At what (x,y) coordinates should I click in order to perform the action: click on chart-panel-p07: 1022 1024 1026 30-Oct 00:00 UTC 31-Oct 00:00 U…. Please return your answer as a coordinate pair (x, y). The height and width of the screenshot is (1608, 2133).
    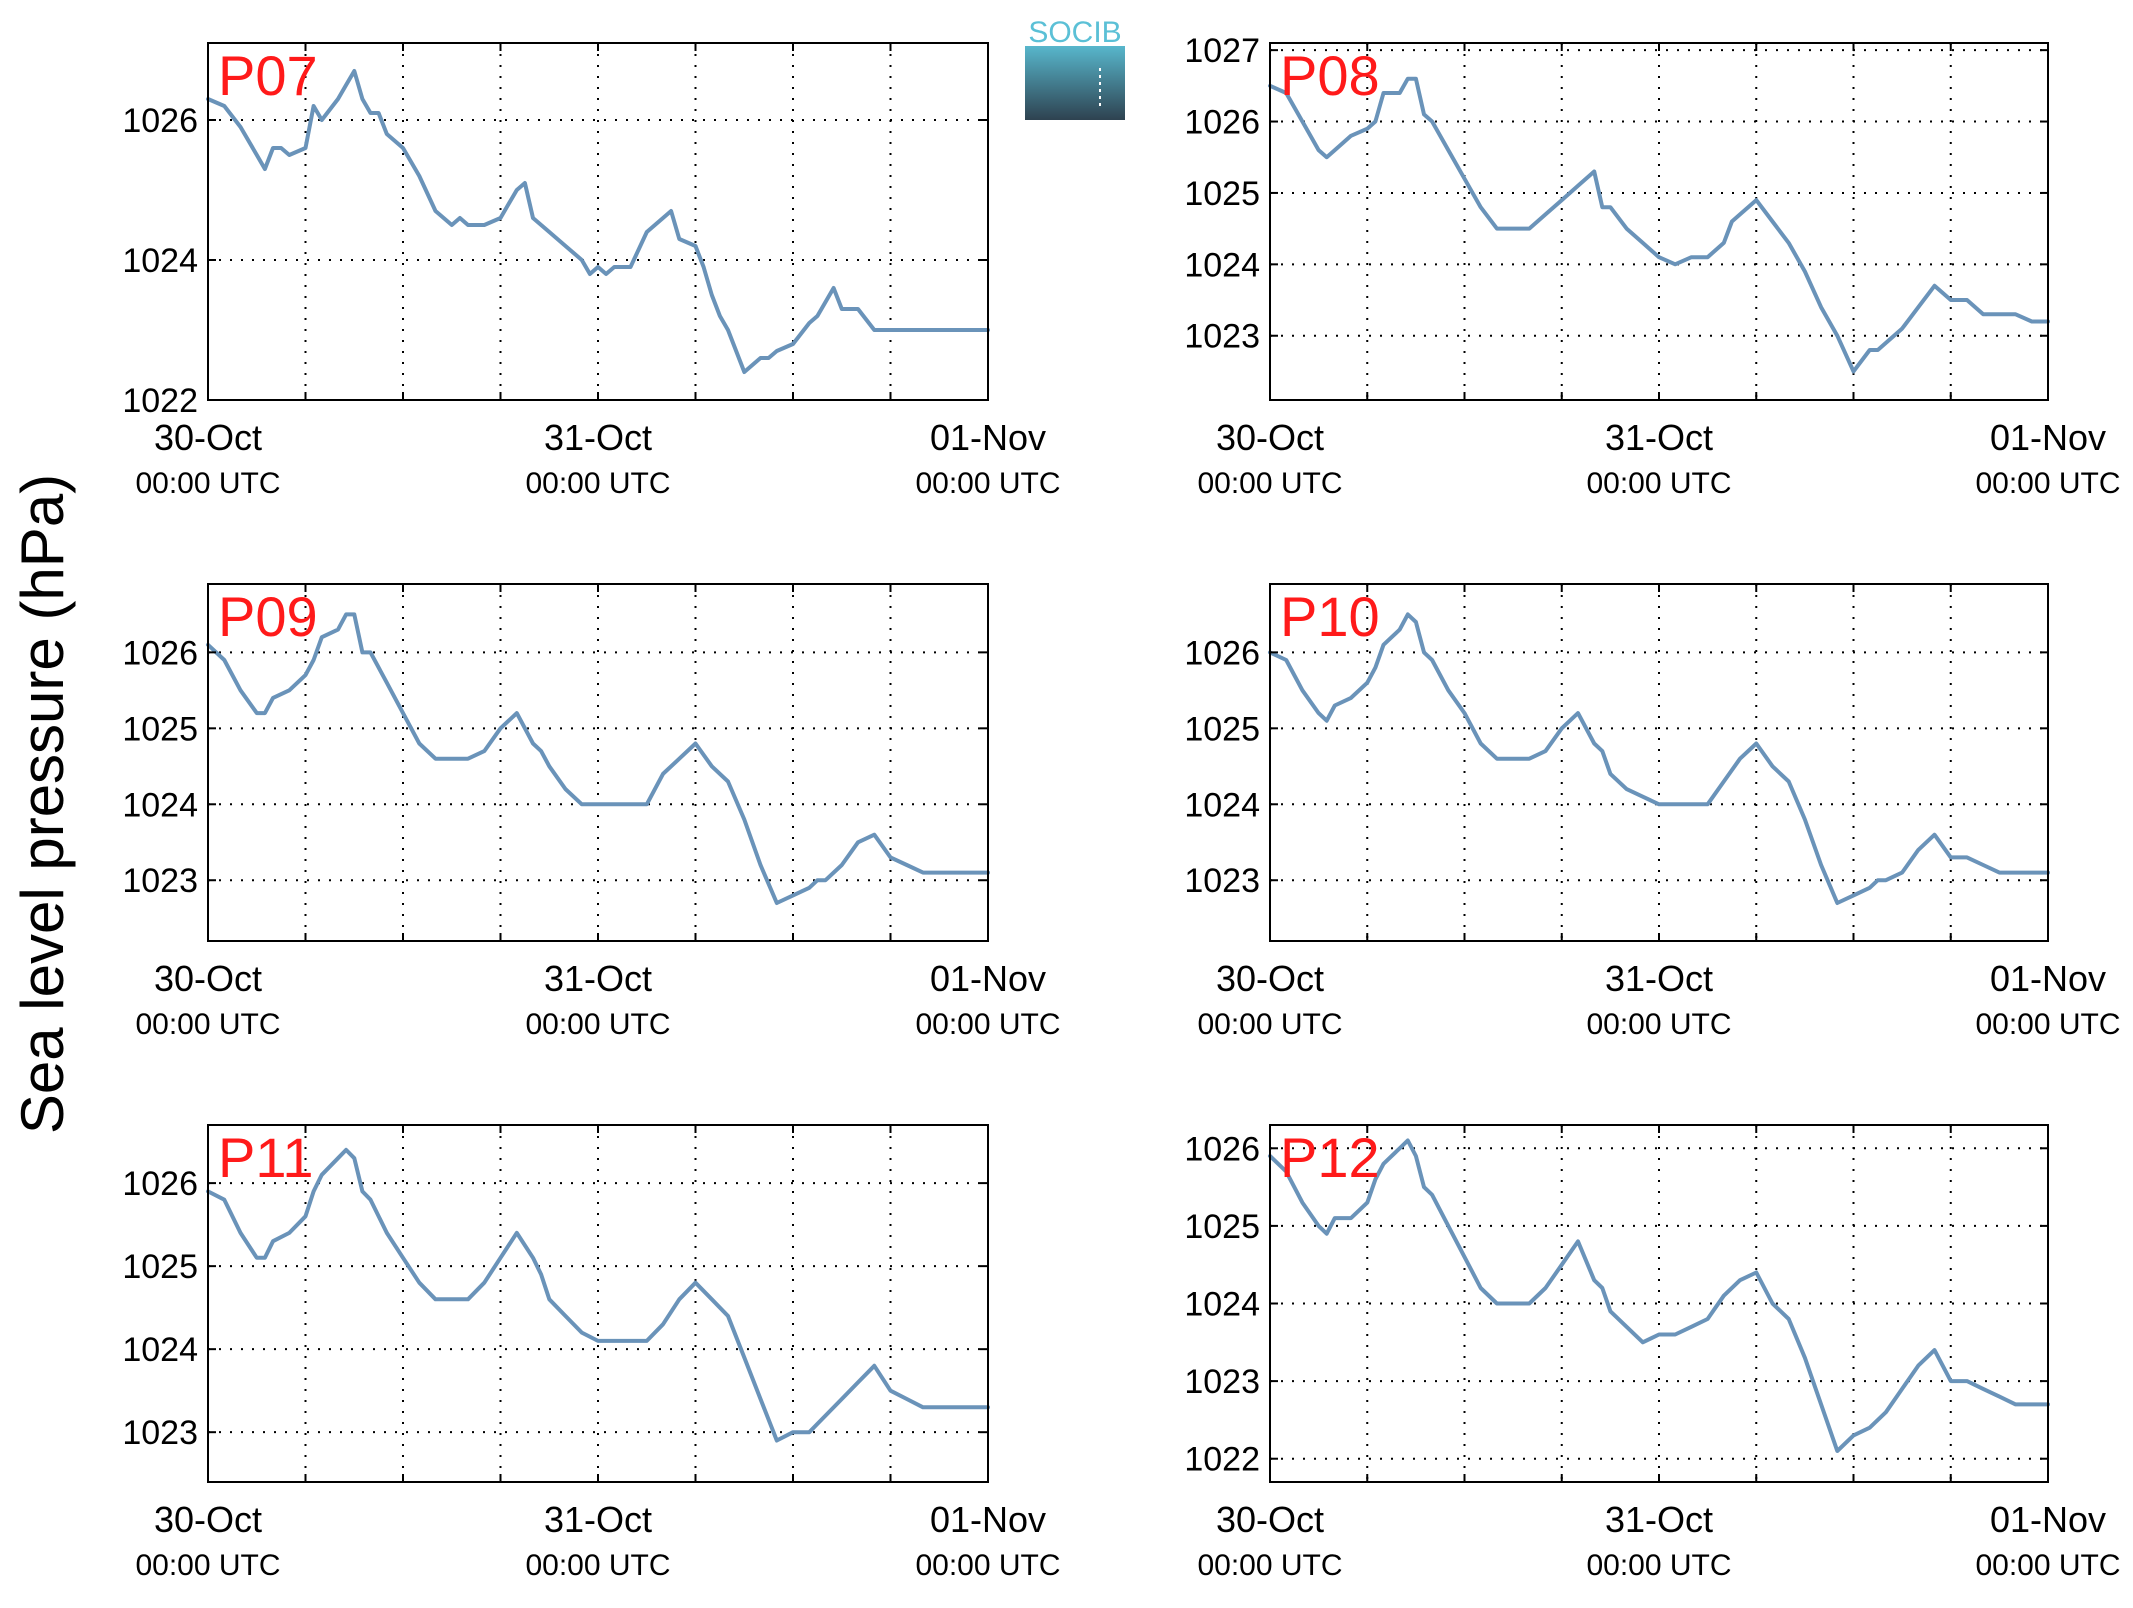
    Looking at the image, I should click on (591, 271).